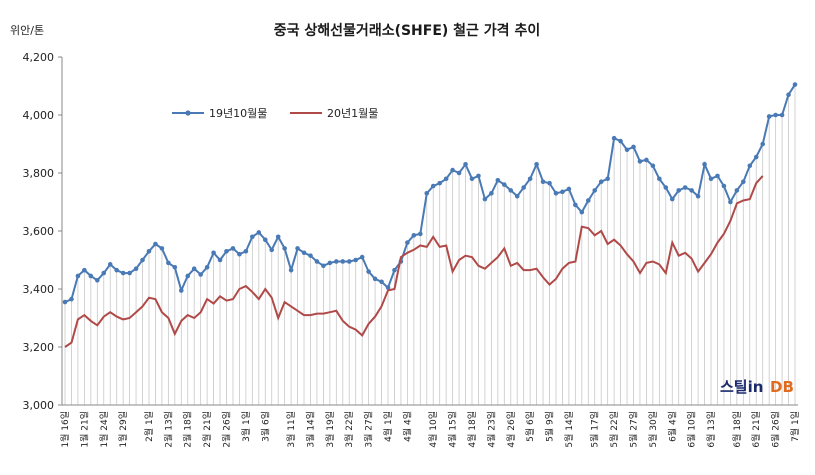 The width and height of the screenshot is (815, 475). I want to click on x-tick-label: 5월 6일, so click(530, 426).